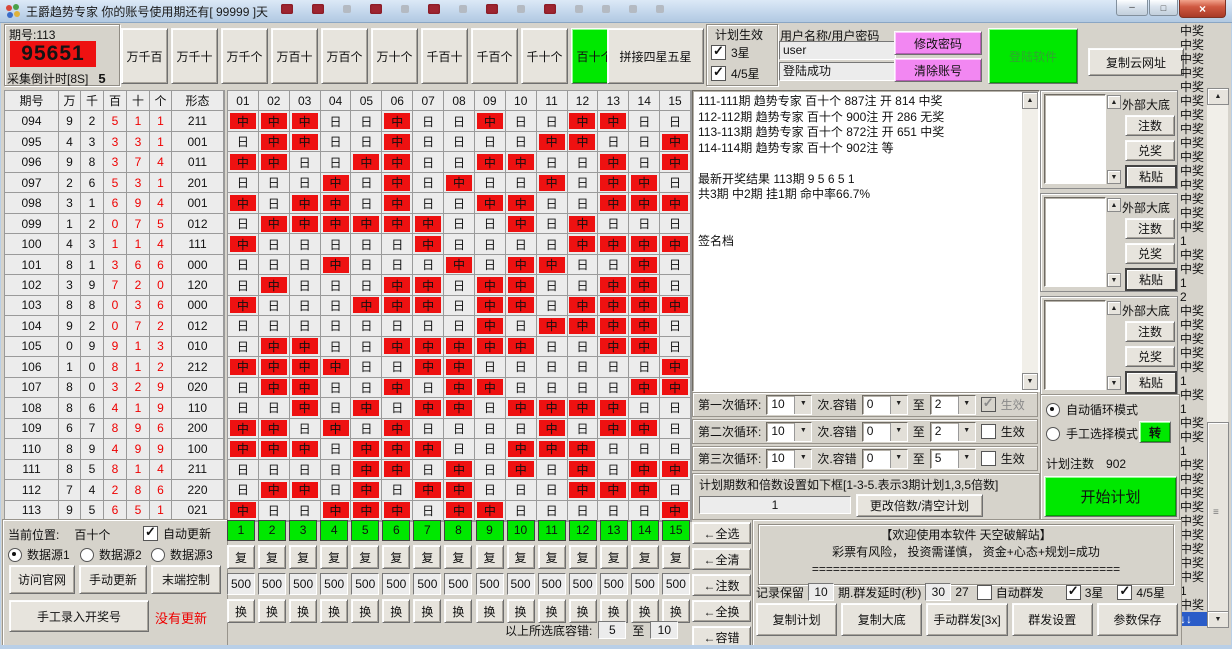 This screenshot has width=1232, height=649. What do you see at coordinates (984, 592) in the screenshot?
I see `auto-send-checkbox` at bounding box center [984, 592].